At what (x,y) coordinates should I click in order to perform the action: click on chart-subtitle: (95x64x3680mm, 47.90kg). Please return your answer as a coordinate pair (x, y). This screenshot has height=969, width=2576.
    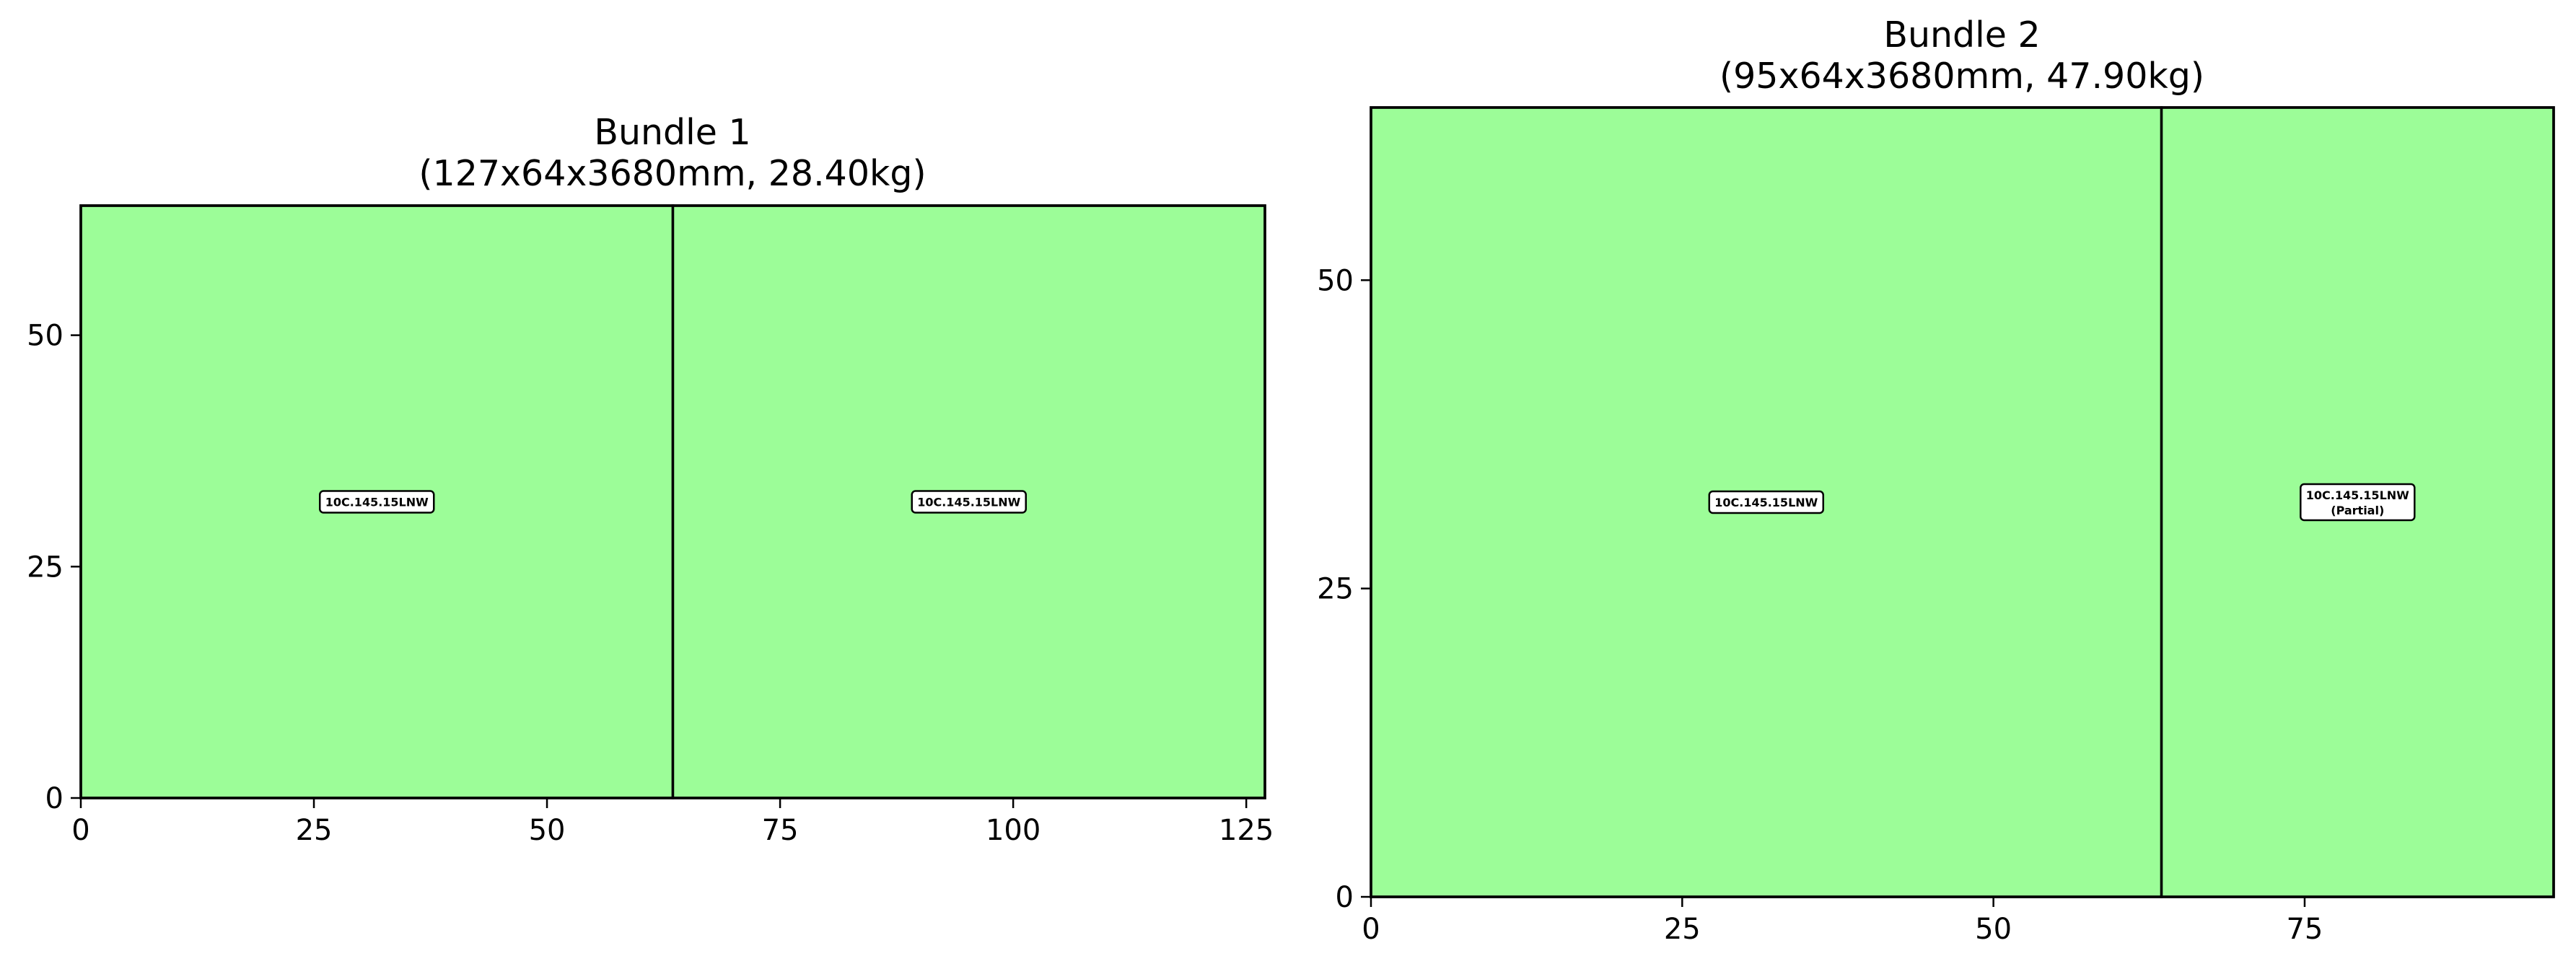
    Looking at the image, I should click on (1961, 76).